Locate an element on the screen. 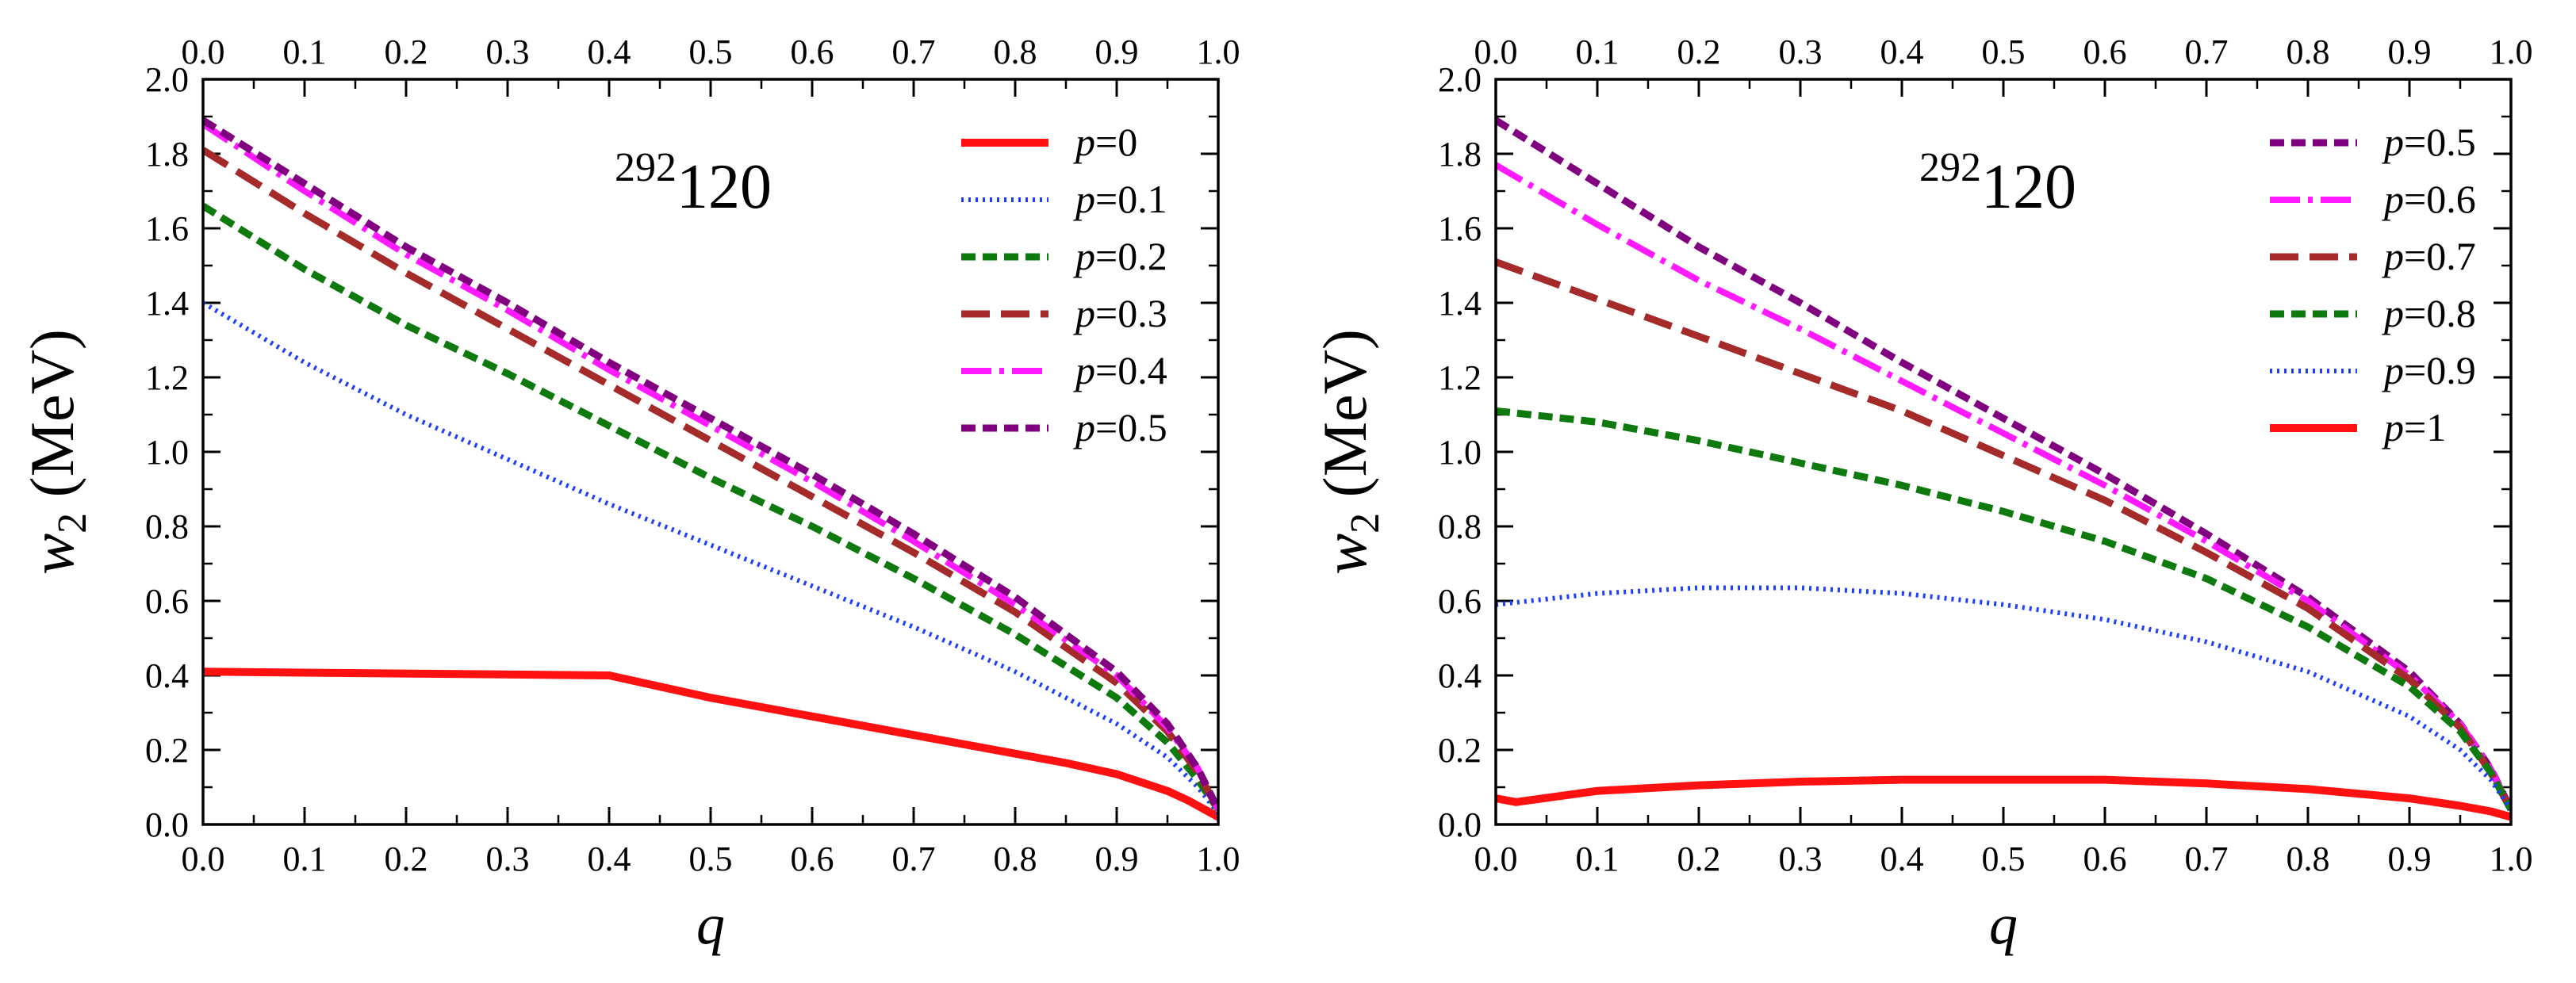  x-tick-label: 0.8 is located at coordinates (1016, 859).